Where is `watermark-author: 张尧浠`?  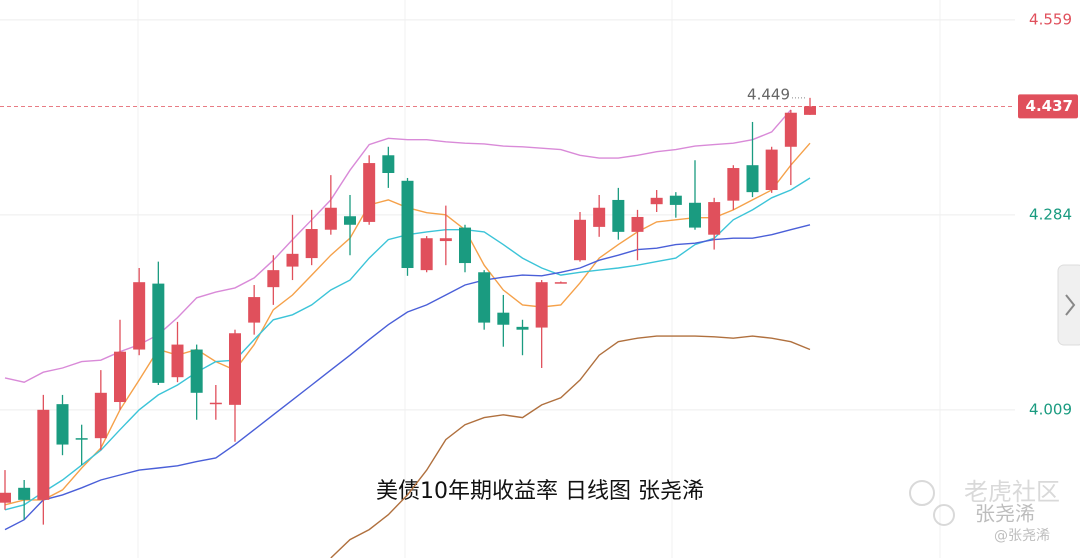
watermark-author: 张尧浠 is located at coordinates (1005, 514).